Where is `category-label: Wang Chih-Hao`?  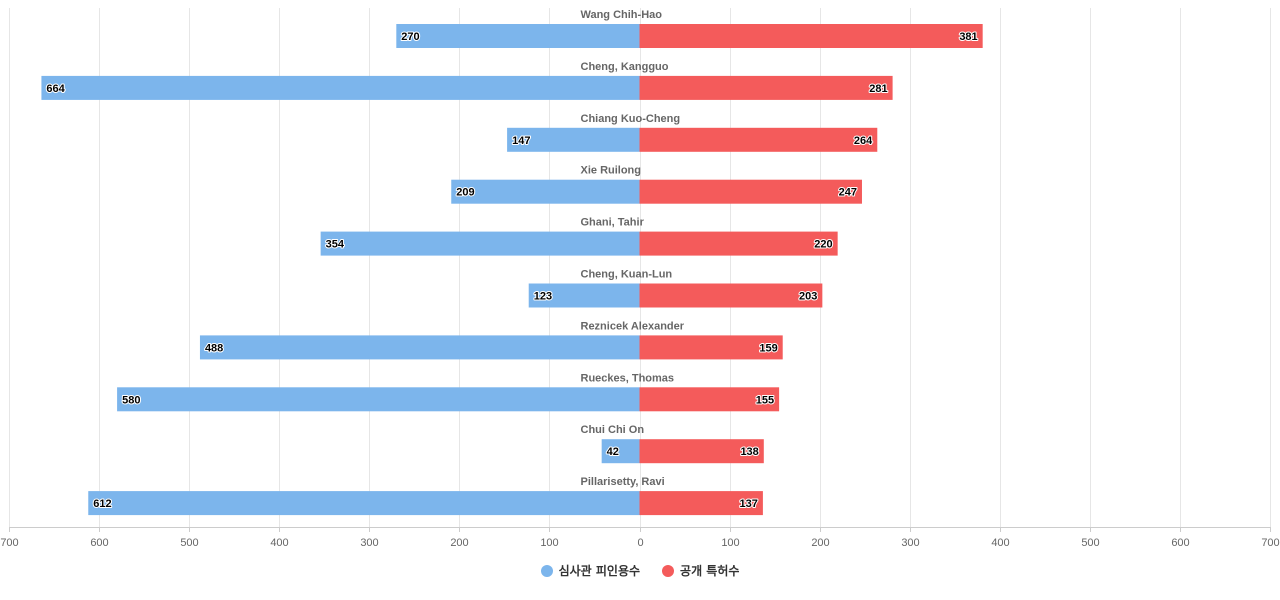 category-label: Wang Chih-Hao is located at coordinates (622, 15).